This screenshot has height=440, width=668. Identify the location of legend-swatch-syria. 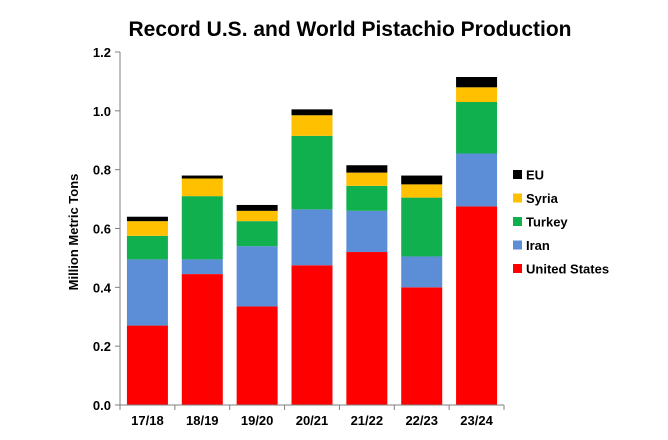
(517, 198).